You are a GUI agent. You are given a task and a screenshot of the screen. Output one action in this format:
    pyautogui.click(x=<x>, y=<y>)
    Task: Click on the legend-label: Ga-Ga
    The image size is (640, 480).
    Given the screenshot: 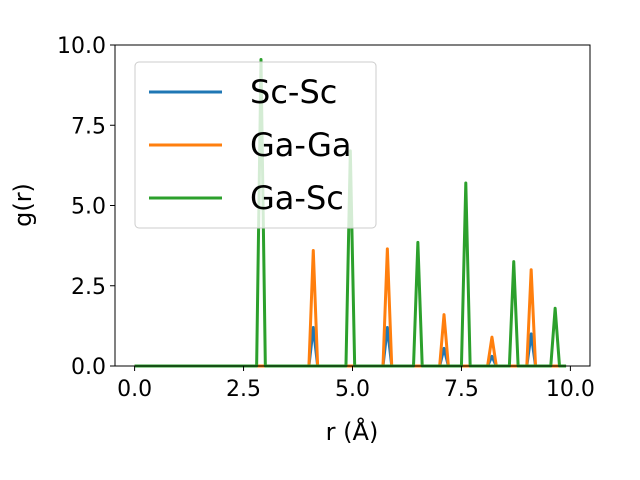 What is the action you would take?
    pyautogui.click(x=301, y=145)
    